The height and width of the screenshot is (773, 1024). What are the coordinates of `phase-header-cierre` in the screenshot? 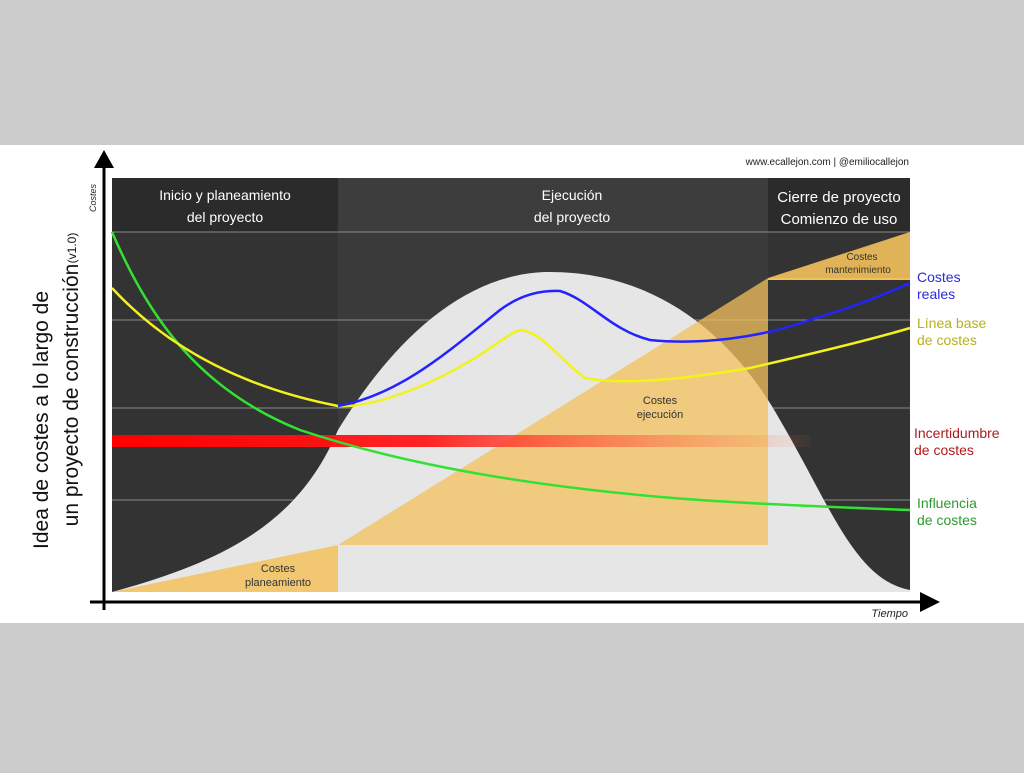 It's located at (839, 205).